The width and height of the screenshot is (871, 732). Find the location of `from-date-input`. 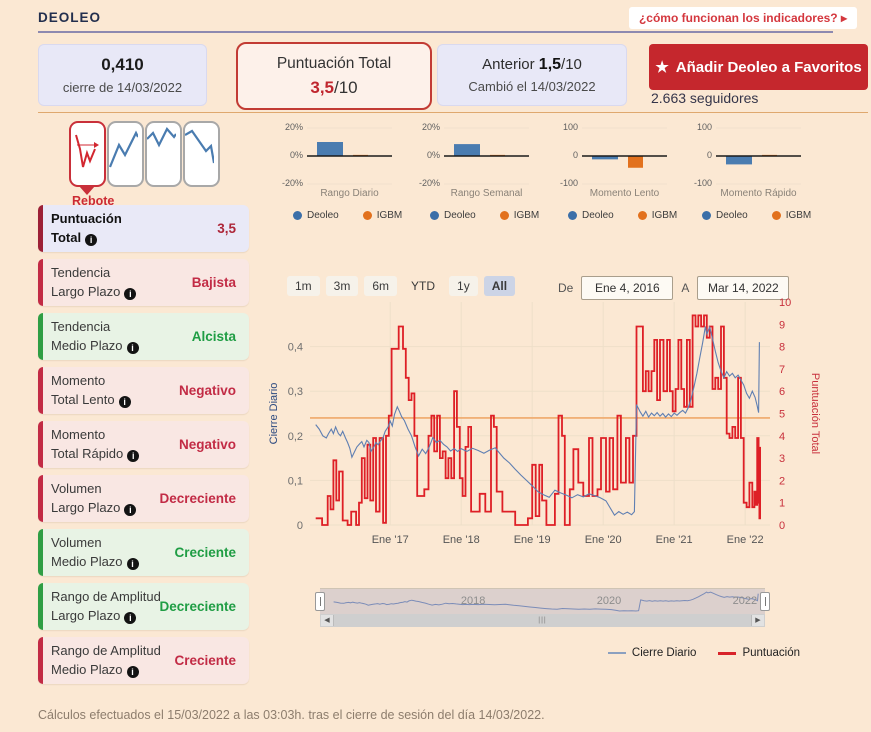

from-date-input is located at coordinates (627, 288).